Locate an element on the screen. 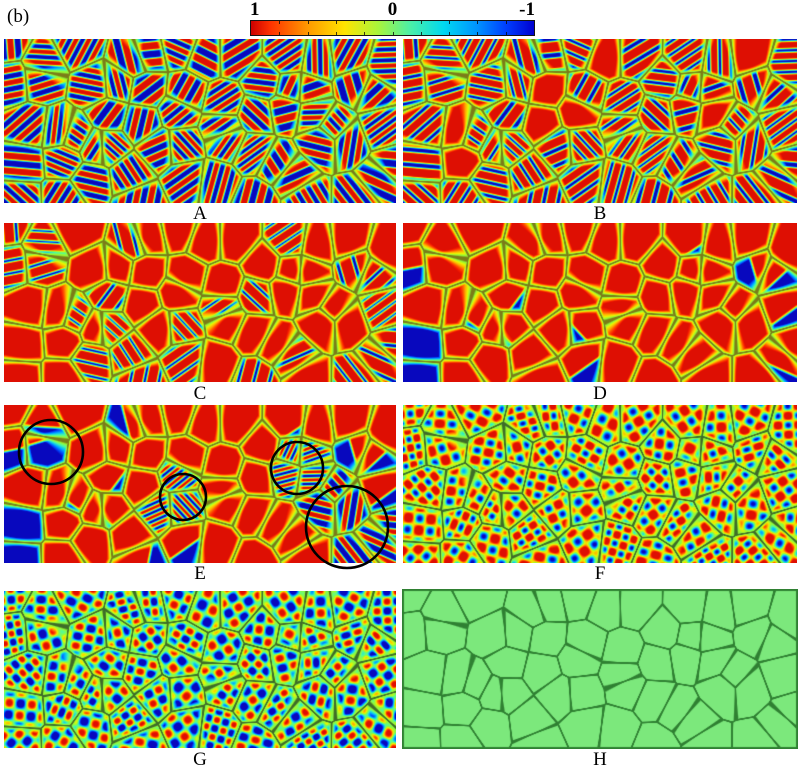 The image size is (800, 774). panel-g-image is located at coordinates (200, 669).